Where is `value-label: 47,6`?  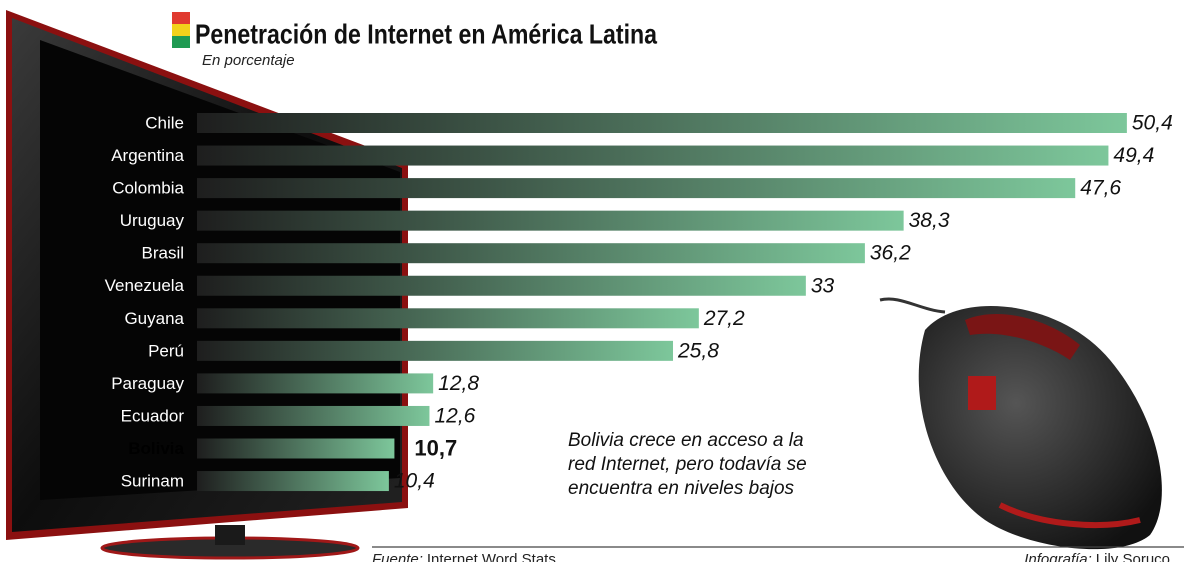
value-label: 47,6 is located at coordinates (1100, 188).